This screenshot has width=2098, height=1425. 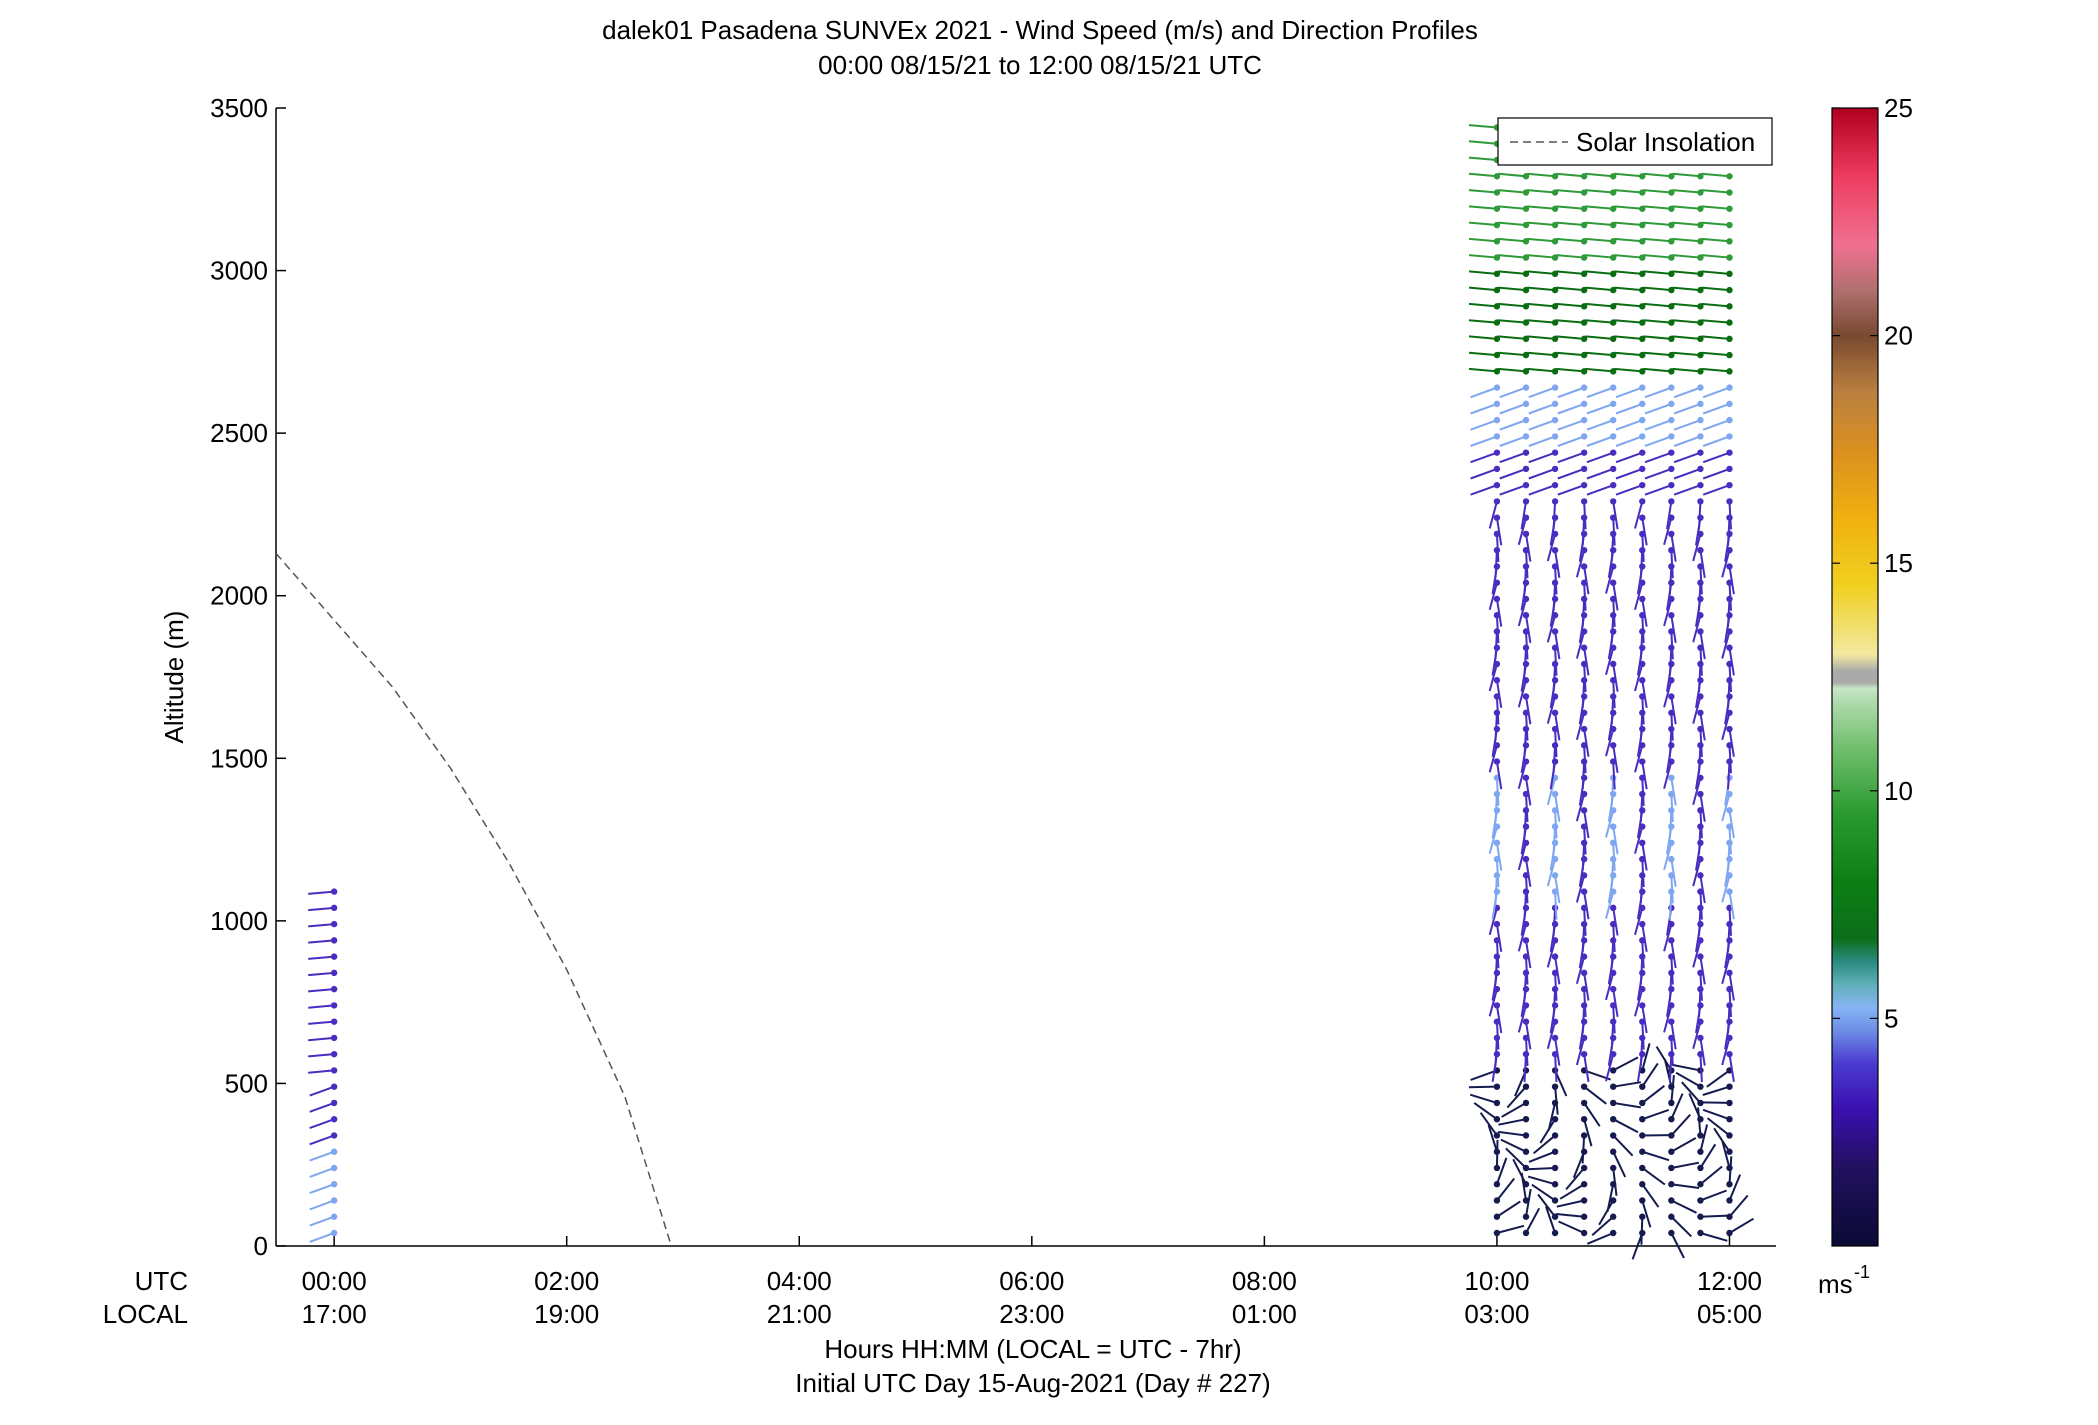 I want to click on y-tick-label: 1000, so click(x=239, y=921).